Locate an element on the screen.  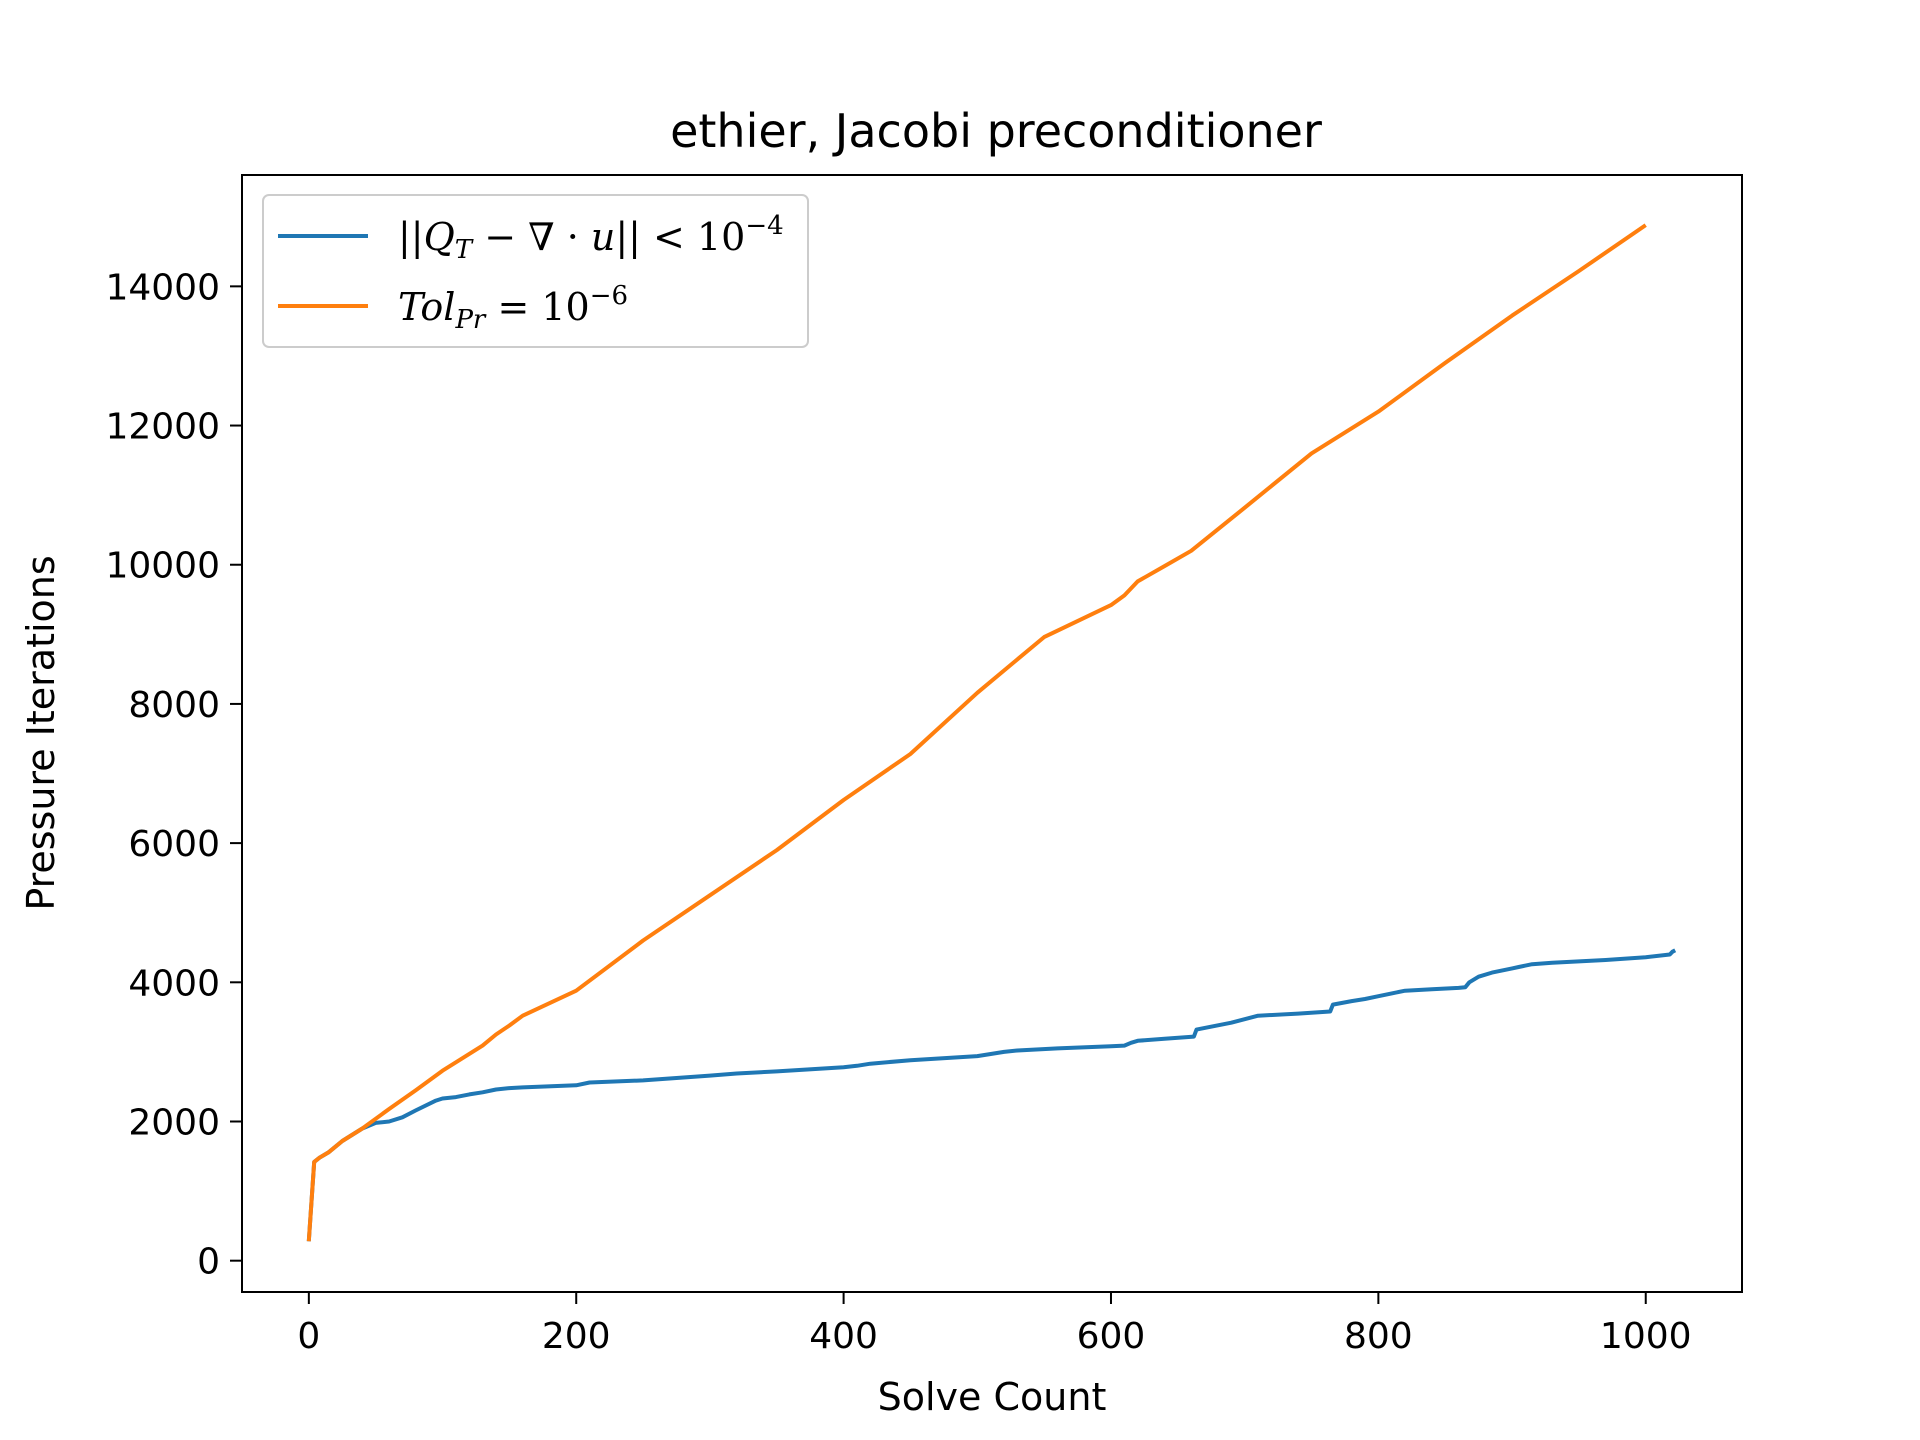
y-tick-label: 10000 is located at coordinates (162, 566).